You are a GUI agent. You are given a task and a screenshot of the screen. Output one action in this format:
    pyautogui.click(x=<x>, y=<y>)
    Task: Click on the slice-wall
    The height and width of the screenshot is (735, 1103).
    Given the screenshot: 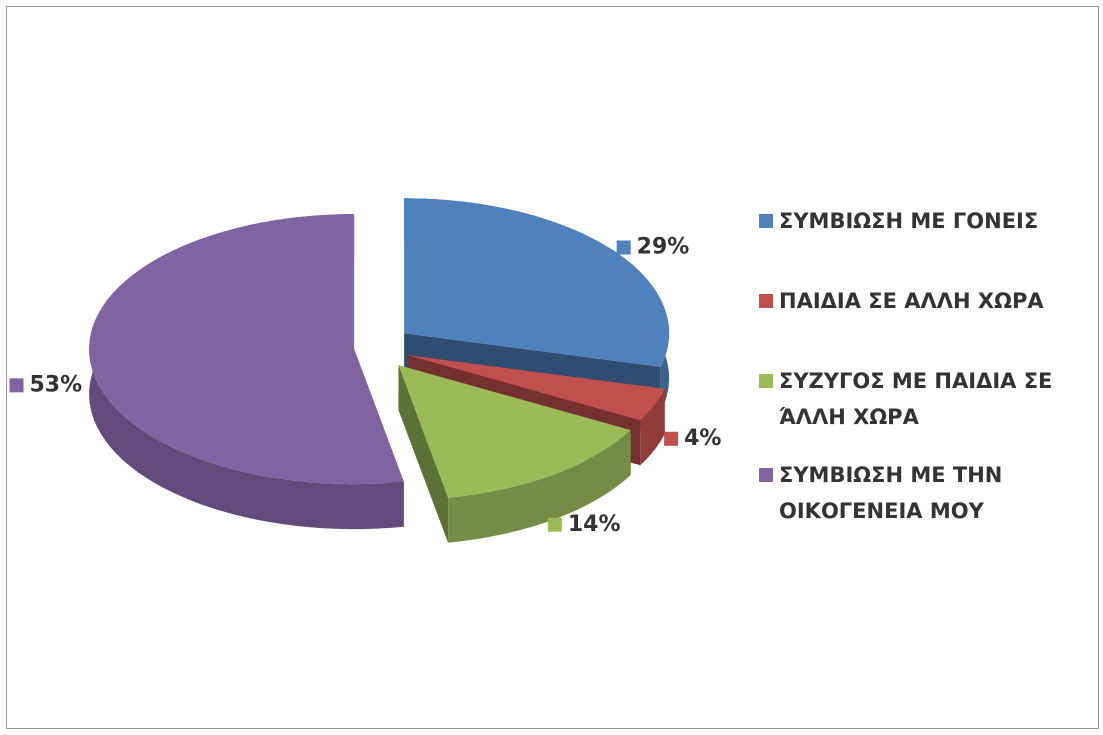 What is the action you would take?
    pyautogui.click(x=423, y=454)
    